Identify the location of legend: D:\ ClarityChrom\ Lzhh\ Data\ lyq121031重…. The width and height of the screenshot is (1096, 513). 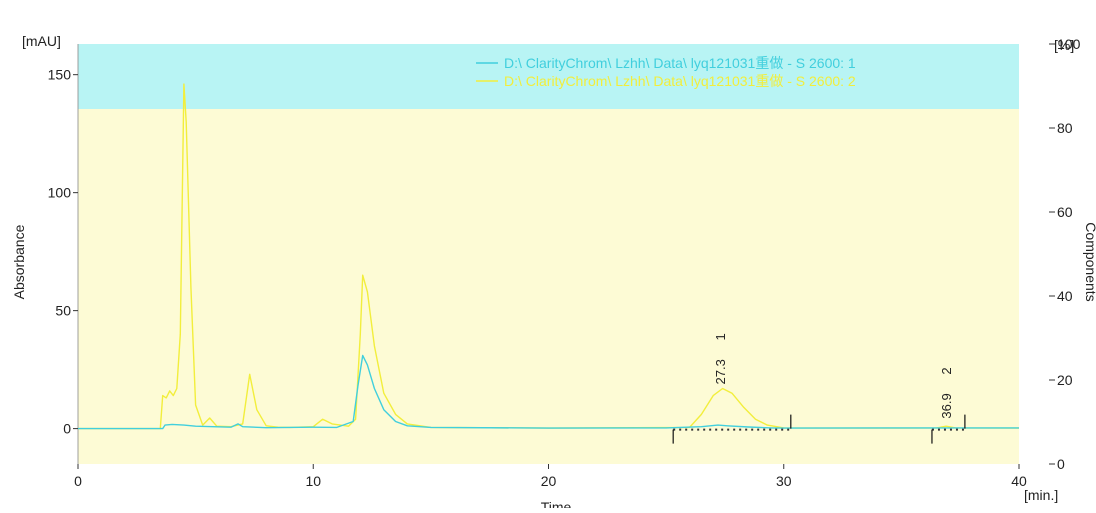
(666, 72).